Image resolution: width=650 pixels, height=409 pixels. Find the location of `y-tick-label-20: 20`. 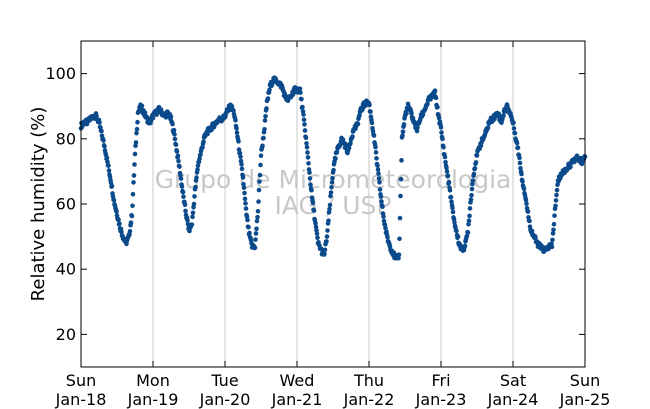

y-tick-label-20: 20 is located at coordinates (66, 334).